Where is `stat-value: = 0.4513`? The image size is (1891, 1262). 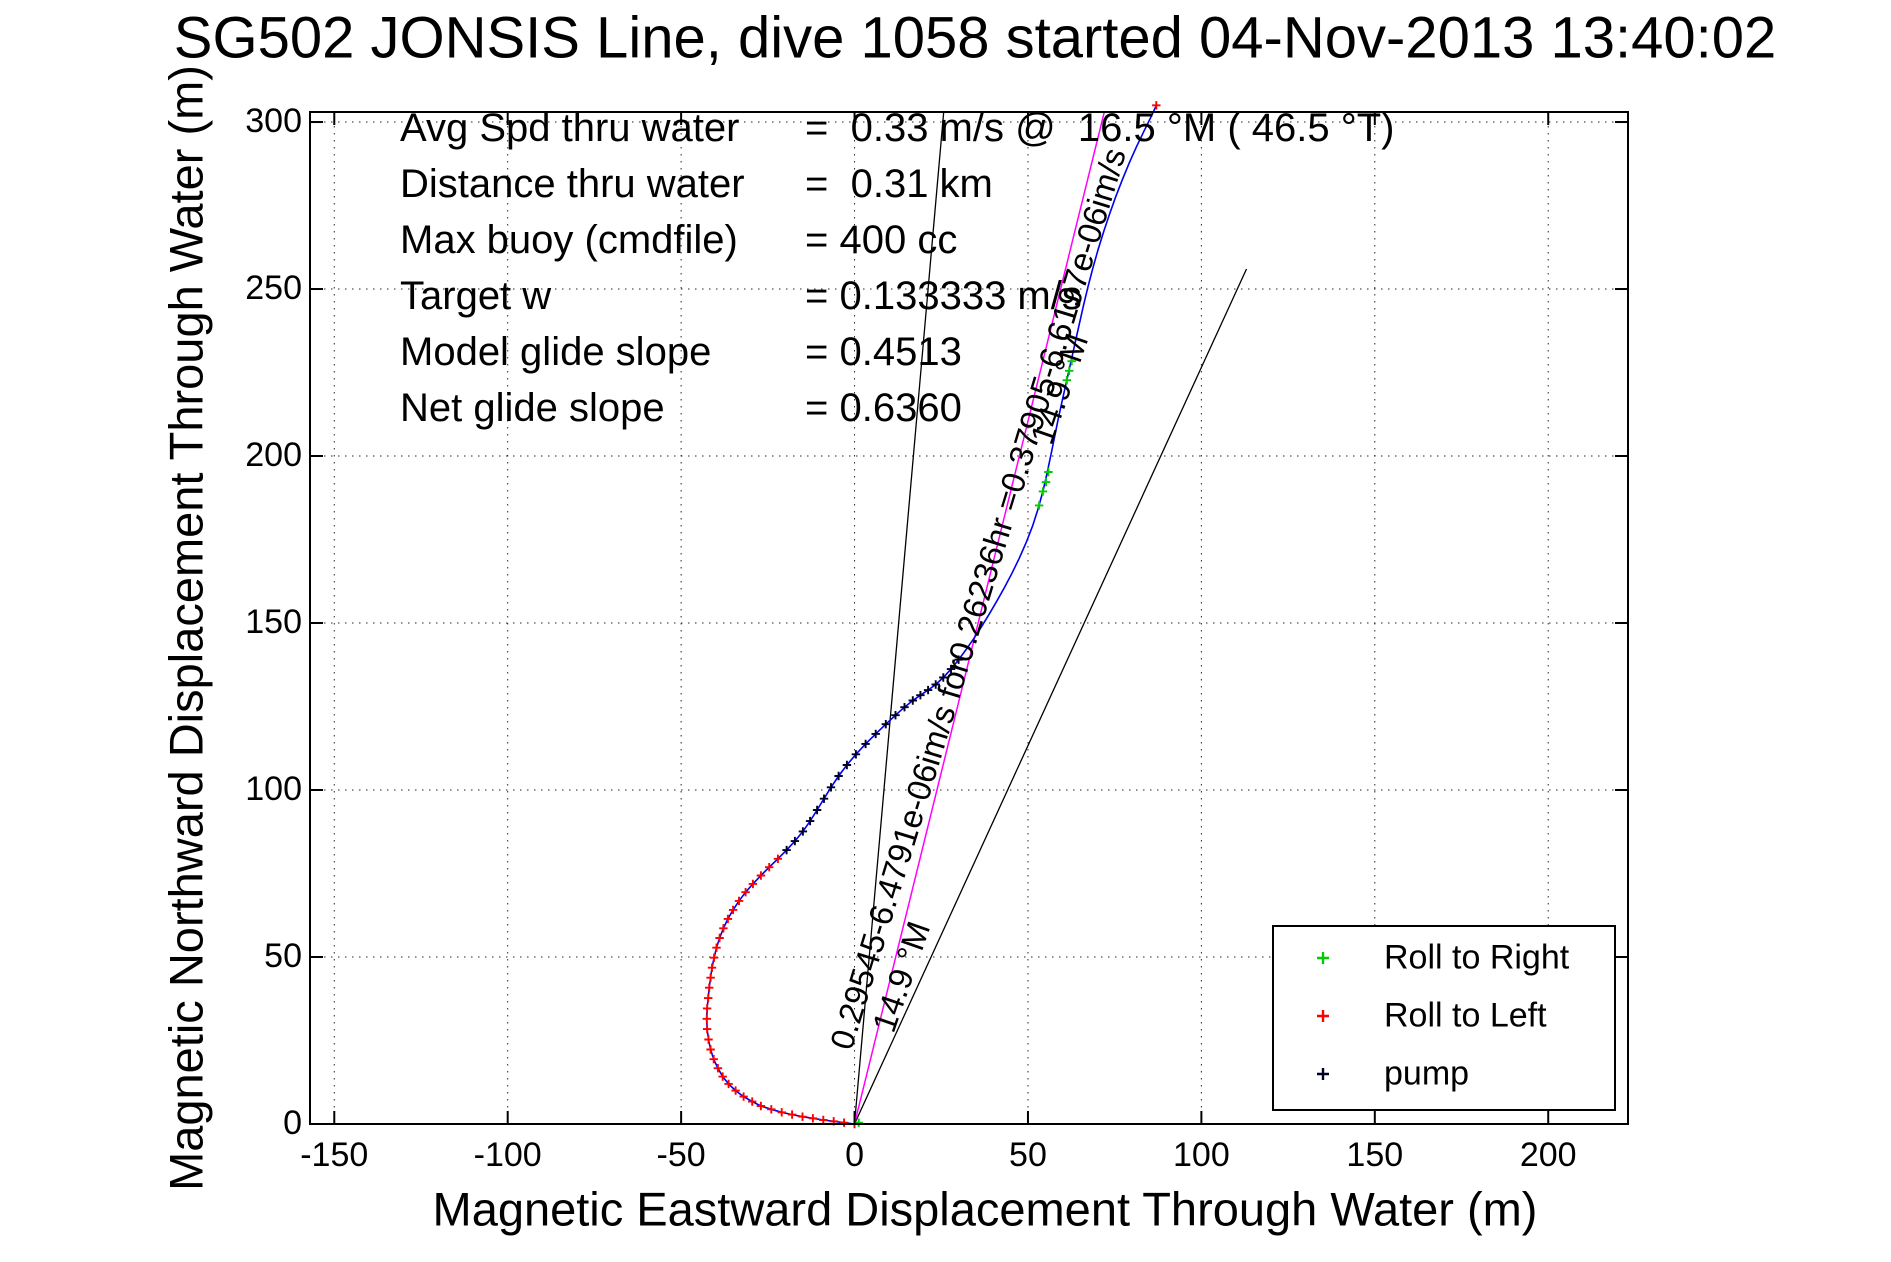
stat-value: = 0.4513 is located at coordinates (883, 352).